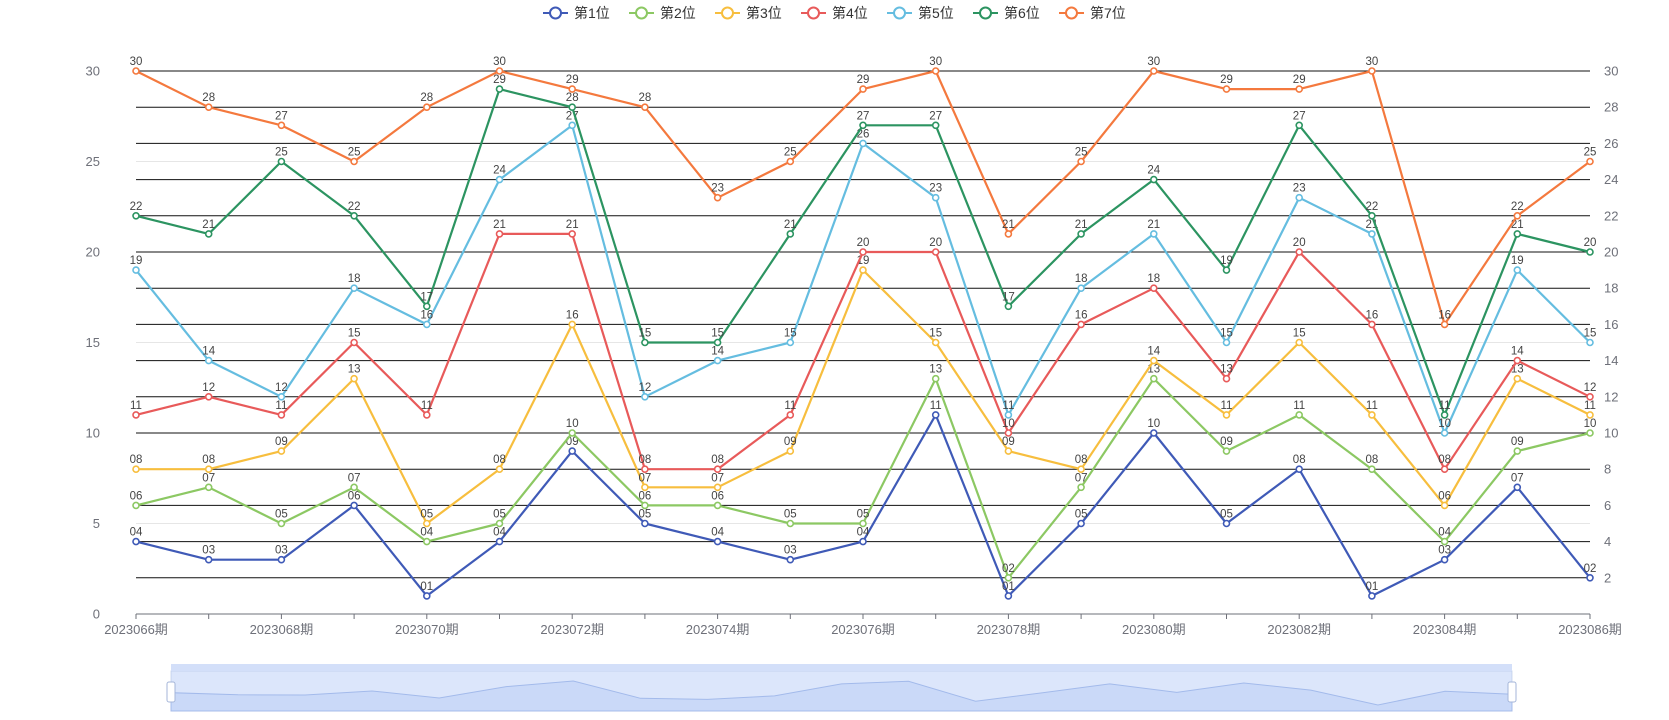 Image resolution: width=1669 pixels, height=720 pixels. I want to click on legend-item: 第1位, so click(576, 13).